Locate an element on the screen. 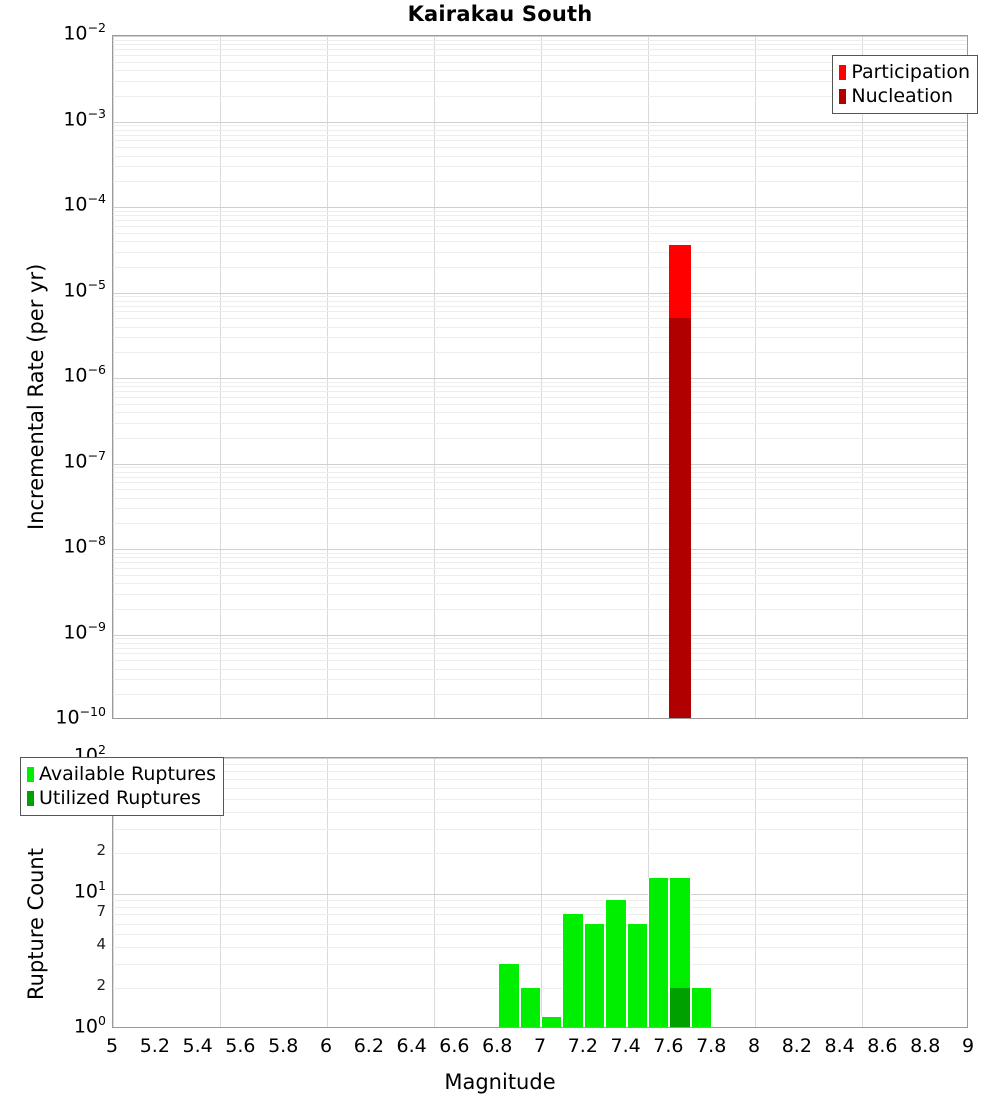  x-tick-label: 5.2 is located at coordinates (154, 1046).